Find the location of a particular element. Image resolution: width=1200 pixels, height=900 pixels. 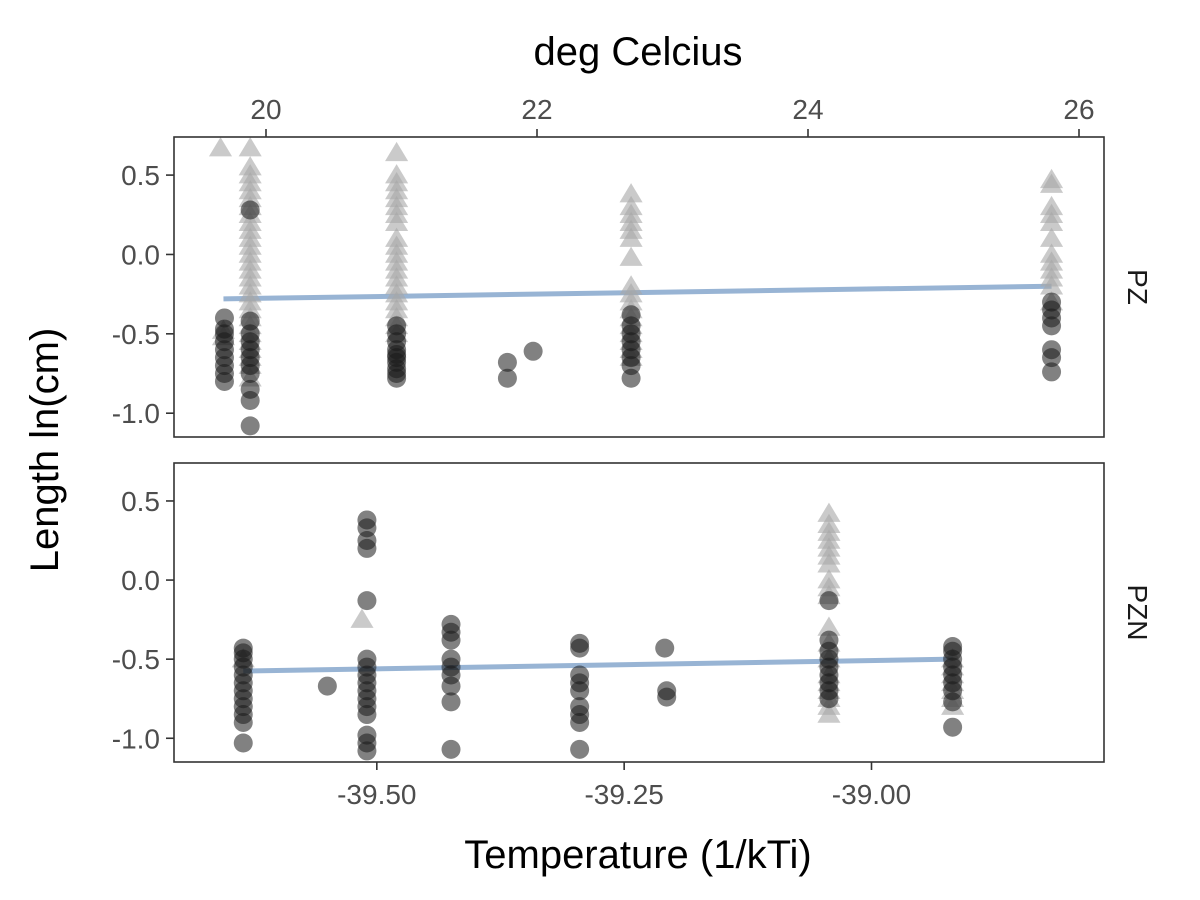

x-tick-label: -39.00 is located at coordinates (871, 794).